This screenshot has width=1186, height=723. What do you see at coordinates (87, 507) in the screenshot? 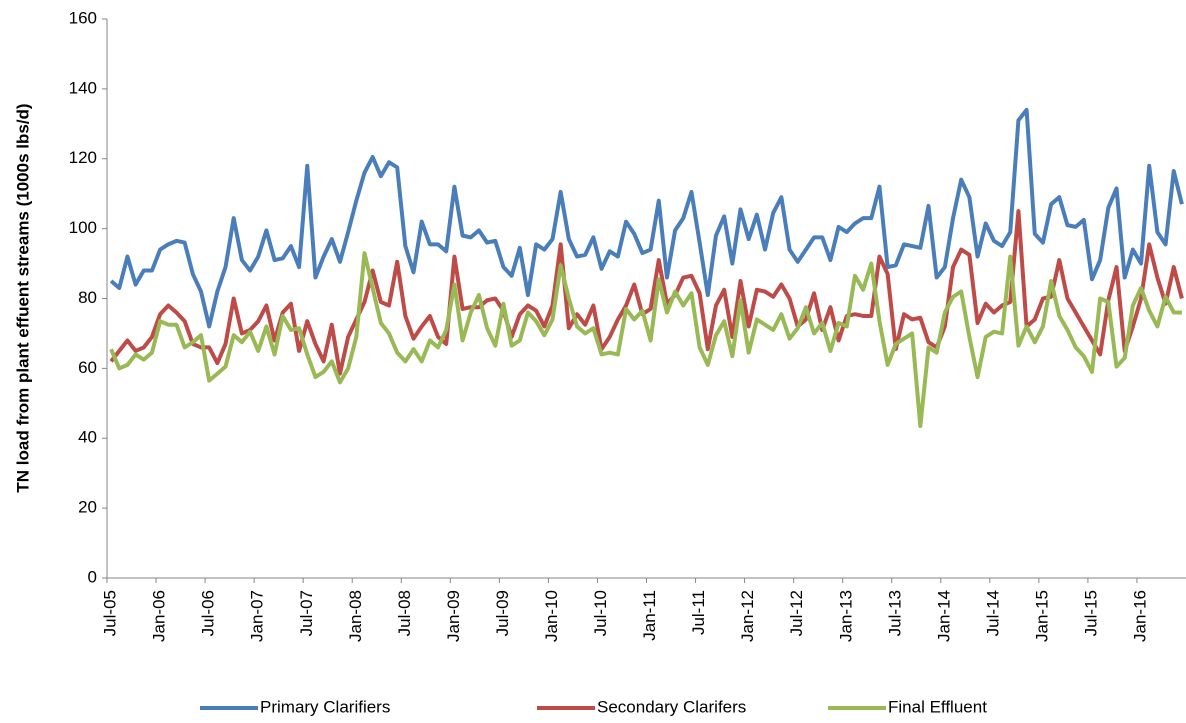
I see `y-tick-label: 20` at bounding box center [87, 507].